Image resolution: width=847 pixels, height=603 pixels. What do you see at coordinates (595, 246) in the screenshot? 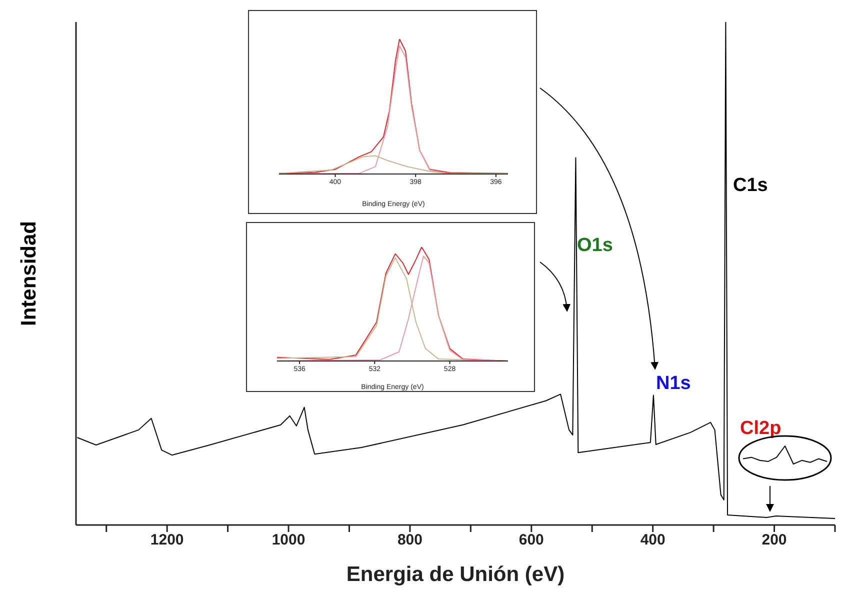
I see `annotation: O1s` at bounding box center [595, 246].